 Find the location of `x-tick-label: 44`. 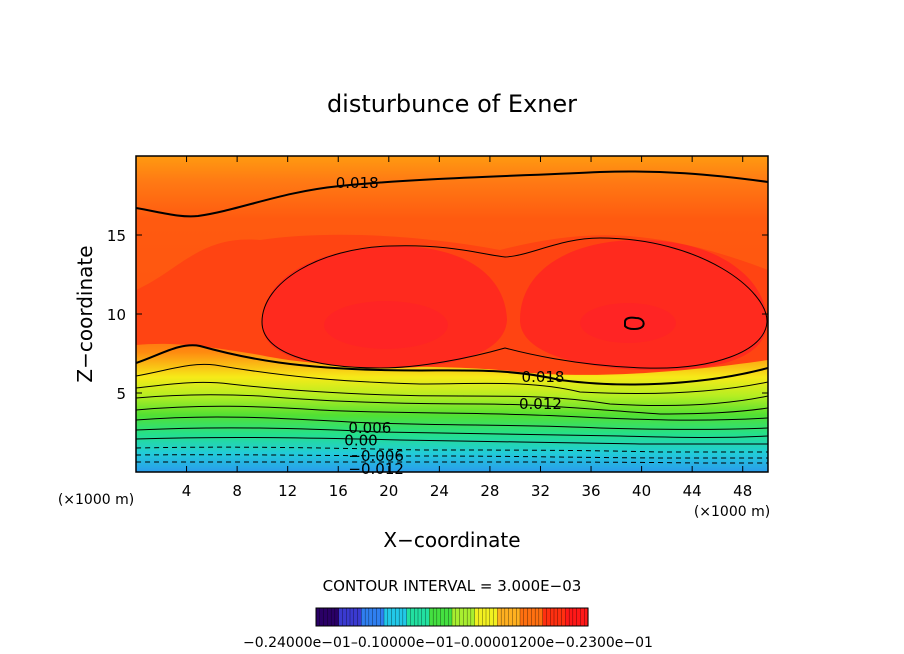

x-tick-label: 44 is located at coordinates (692, 491).